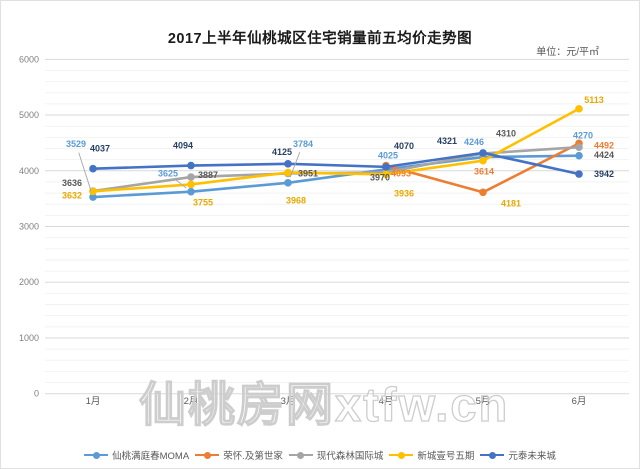  I want to click on data-label: 4094, so click(183, 146).